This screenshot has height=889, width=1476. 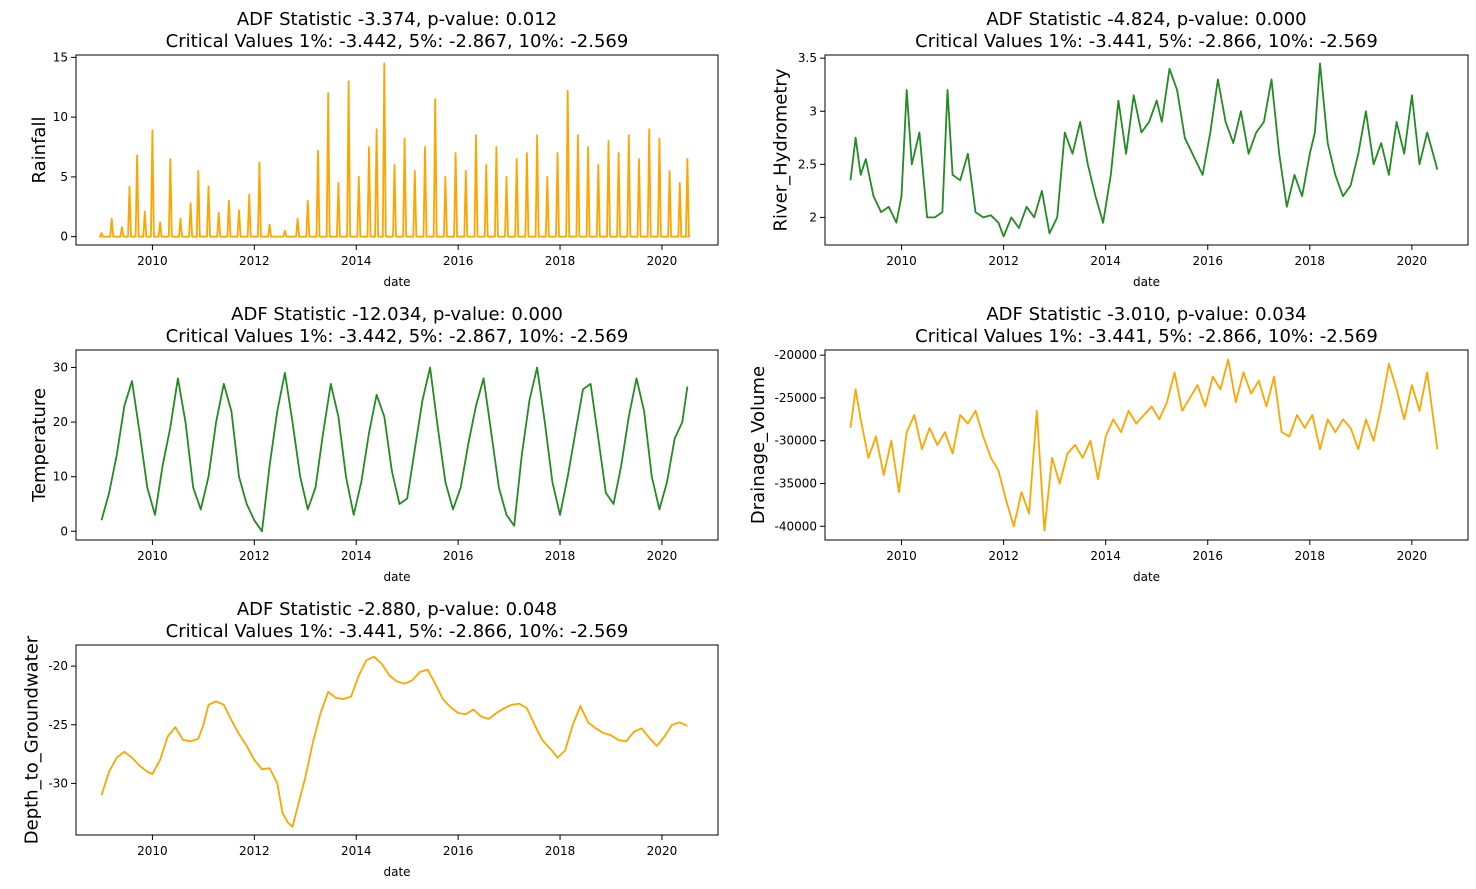 I want to click on y-tick-label: -25, so click(x=58, y=725).